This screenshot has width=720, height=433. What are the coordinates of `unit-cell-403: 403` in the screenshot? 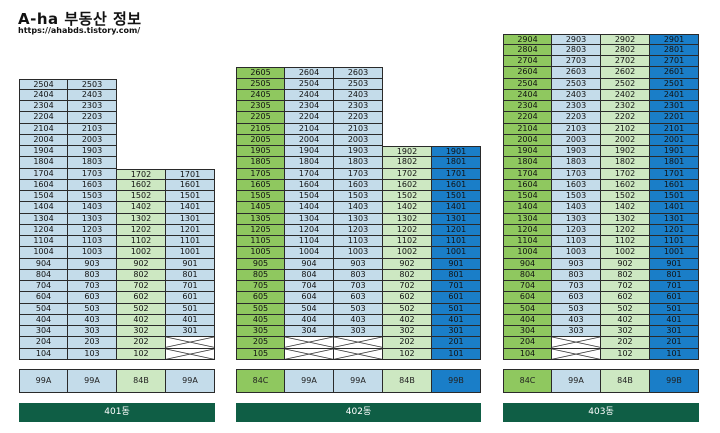 It's located at (576, 320).